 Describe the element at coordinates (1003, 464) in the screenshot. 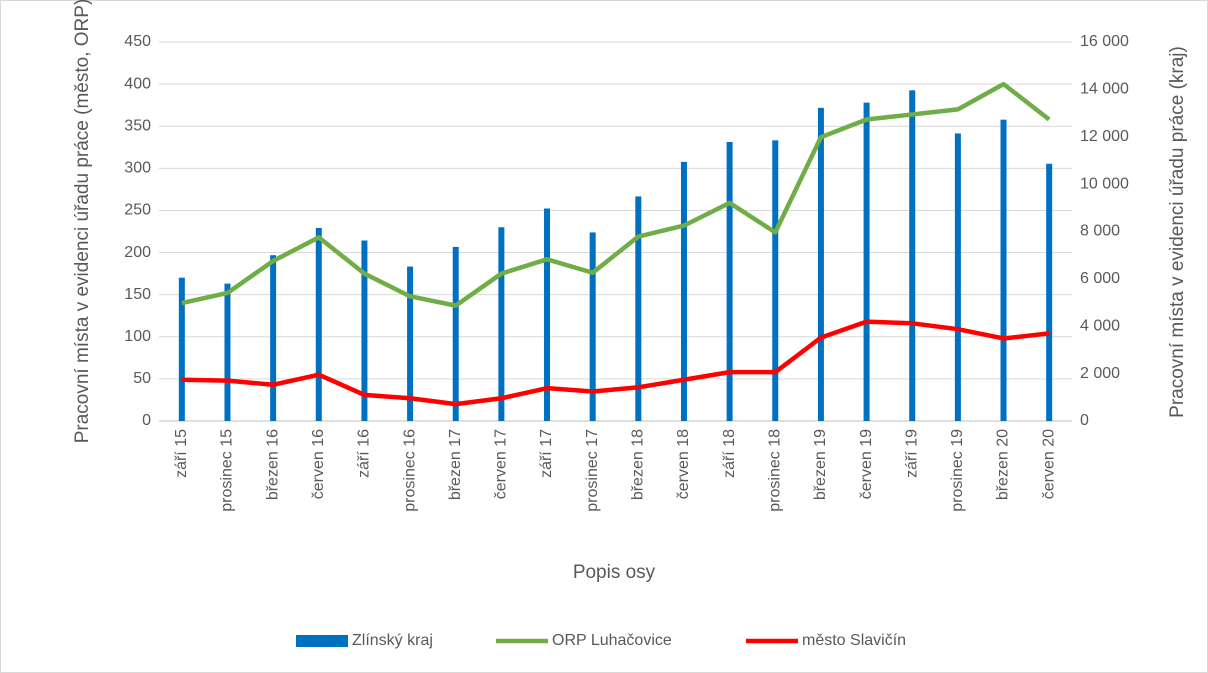

I see `x-tick-label: březen 20` at that location.